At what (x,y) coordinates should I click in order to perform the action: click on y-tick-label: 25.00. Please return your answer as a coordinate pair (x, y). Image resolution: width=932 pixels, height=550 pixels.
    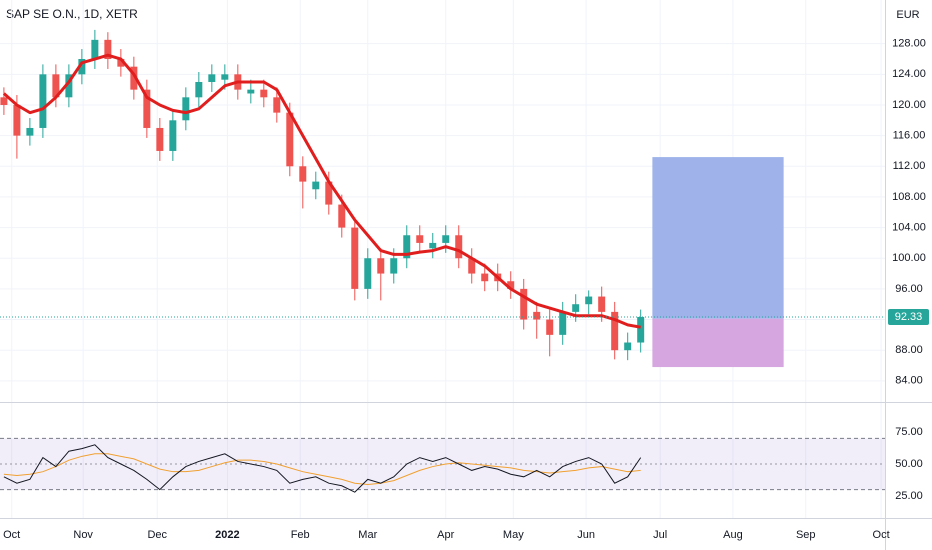
    Looking at the image, I should click on (909, 496).